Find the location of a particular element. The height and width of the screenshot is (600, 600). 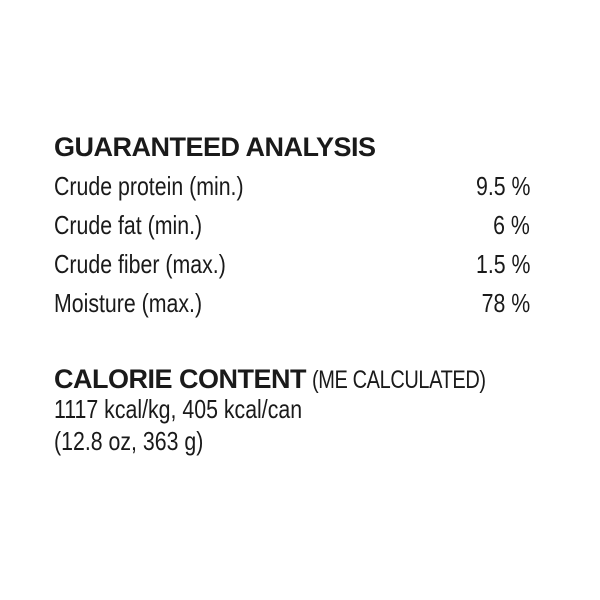

calorie-line-1: 1117 kcal/kg, 405 kcal/can is located at coordinates (205, 409).